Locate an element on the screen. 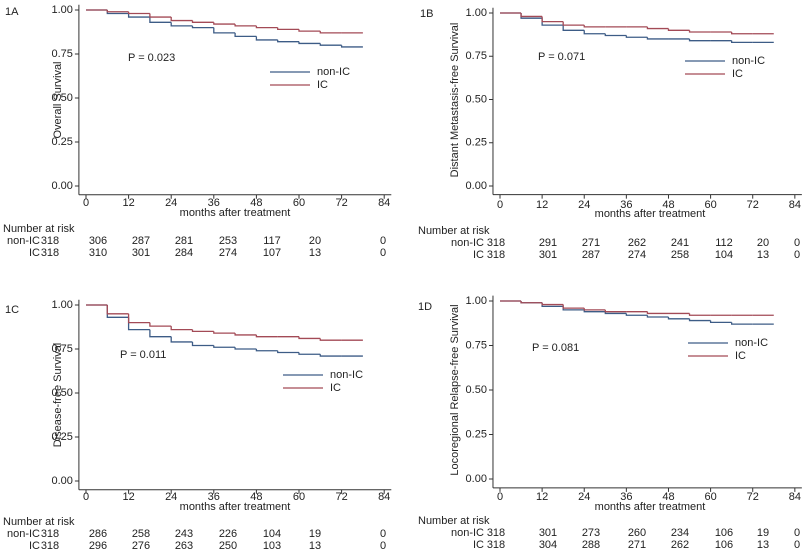 This screenshot has height=556, width=807. risk-count: 281 is located at coordinates (184, 241).